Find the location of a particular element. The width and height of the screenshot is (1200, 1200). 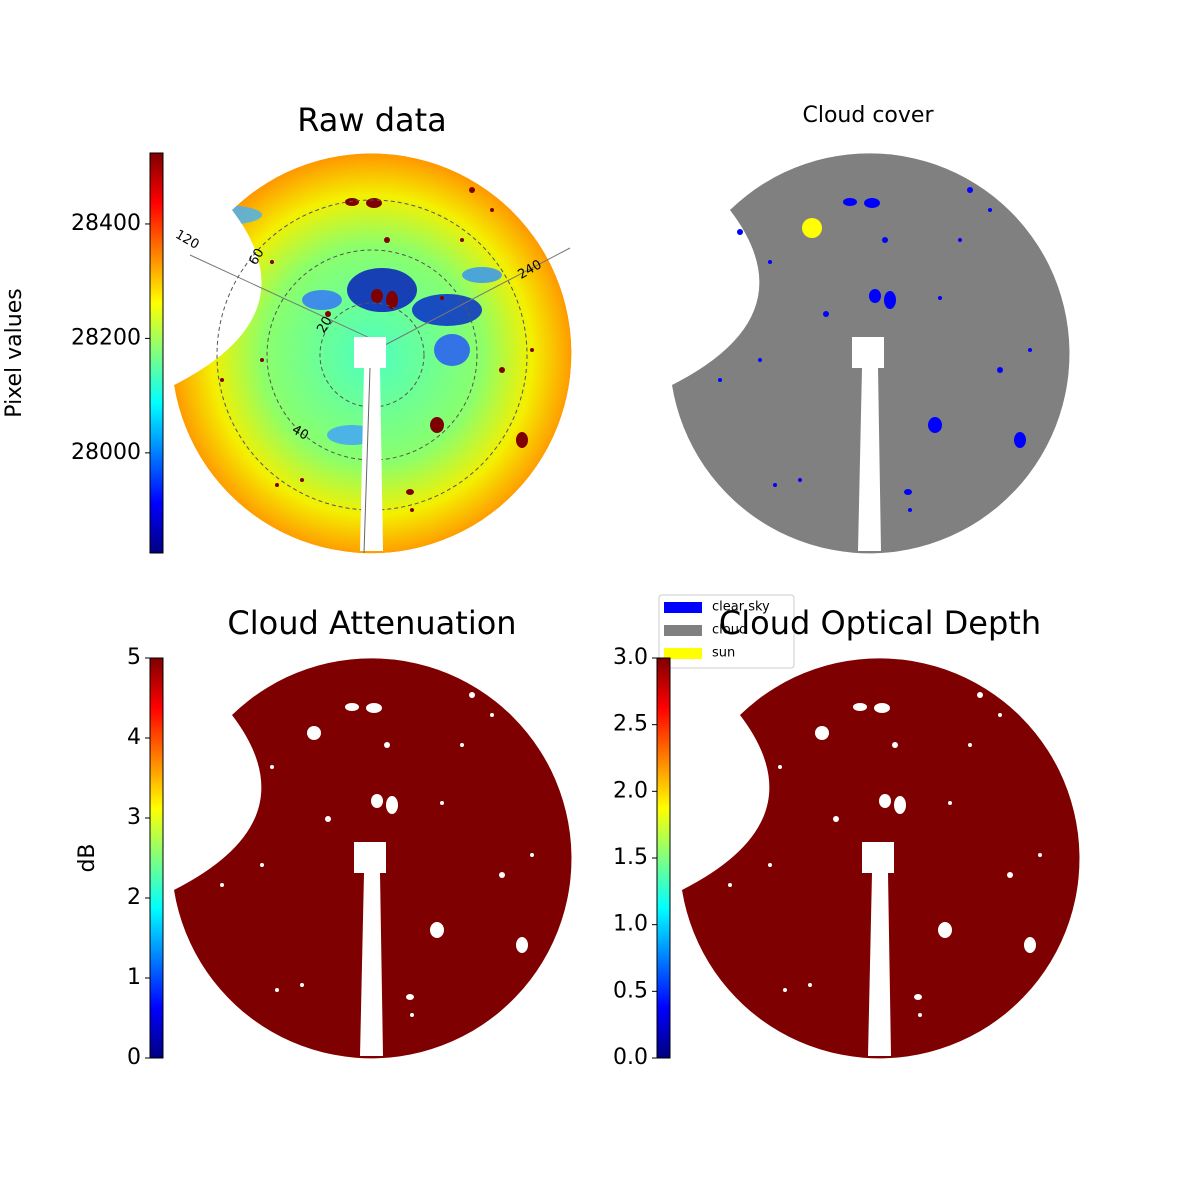

legend-patch is located at coordinates (683, 653).